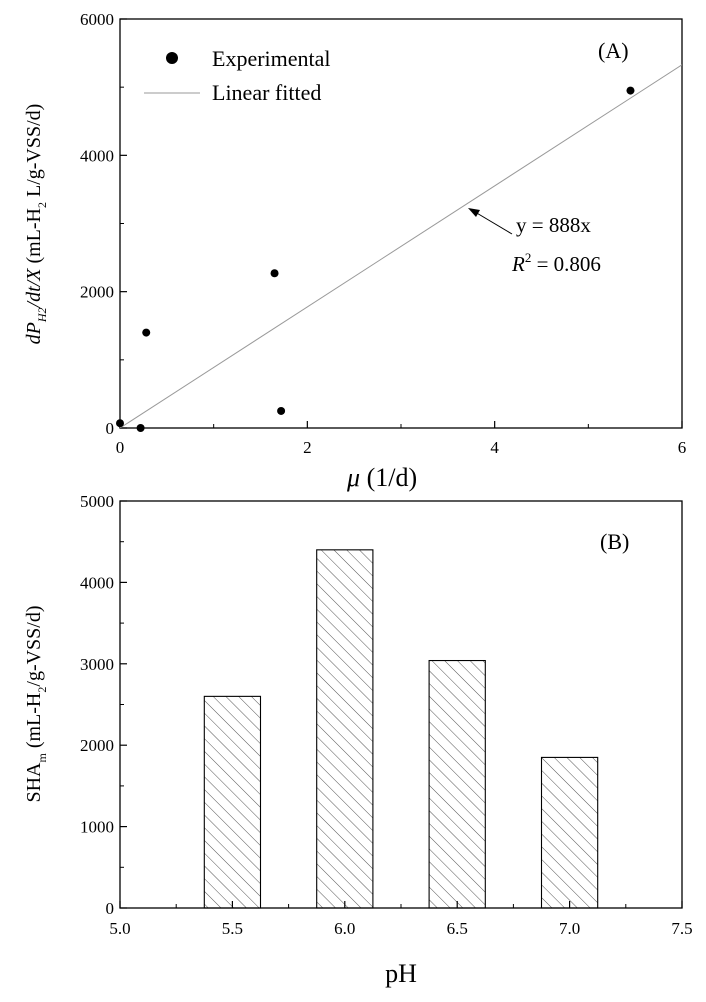 The height and width of the screenshot is (1002, 706). I want to click on annotation-r-squared: R2 = 0.806, so click(556, 263).